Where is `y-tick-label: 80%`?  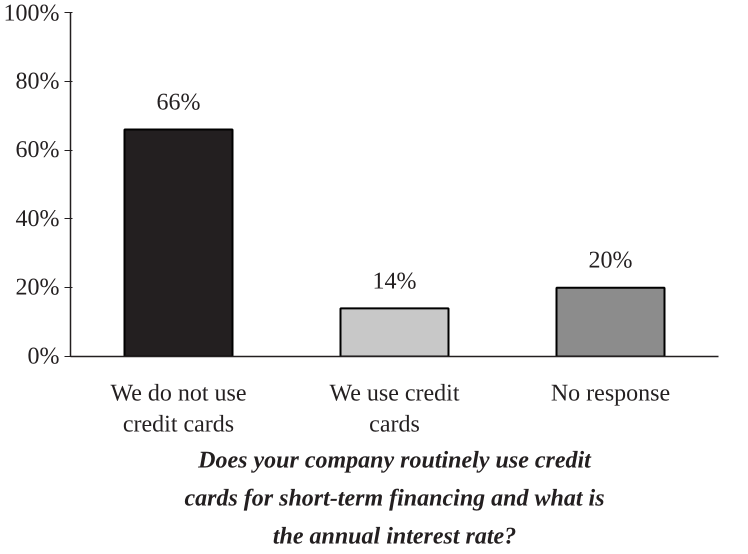 y-tick-label: 80% is located at coordinates (38, 81).